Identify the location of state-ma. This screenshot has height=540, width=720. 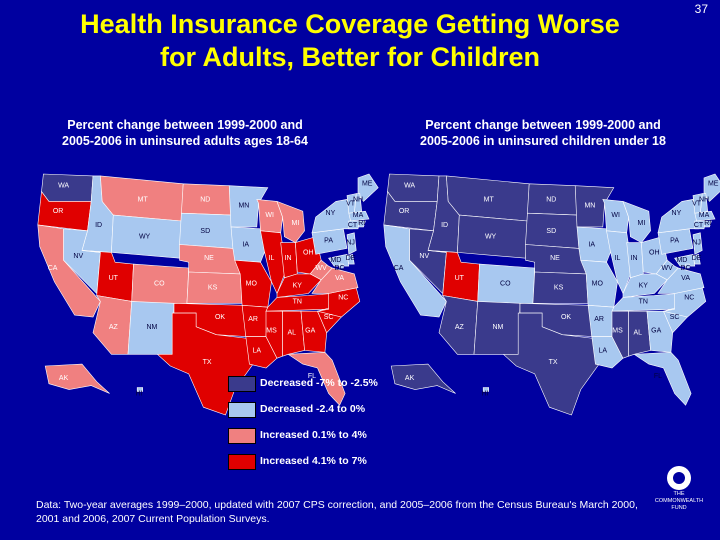
(359, 216).